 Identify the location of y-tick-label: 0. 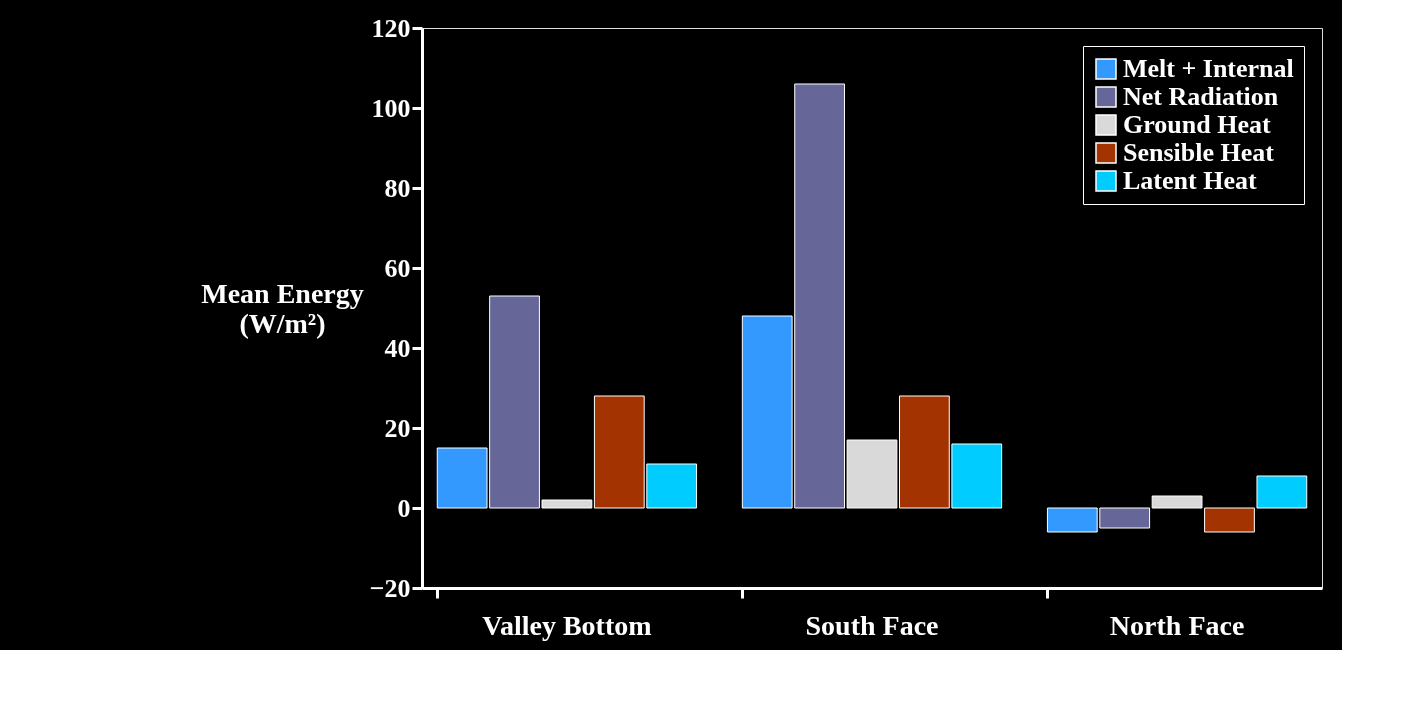
(404, 508).